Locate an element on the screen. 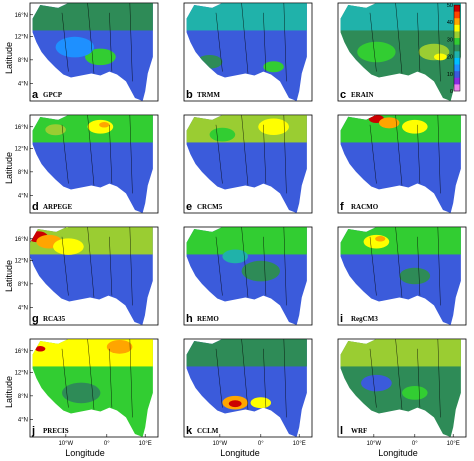  map-panel-k: 10°W 0° 10°E k CCLM is located at coordinates (248, 392).